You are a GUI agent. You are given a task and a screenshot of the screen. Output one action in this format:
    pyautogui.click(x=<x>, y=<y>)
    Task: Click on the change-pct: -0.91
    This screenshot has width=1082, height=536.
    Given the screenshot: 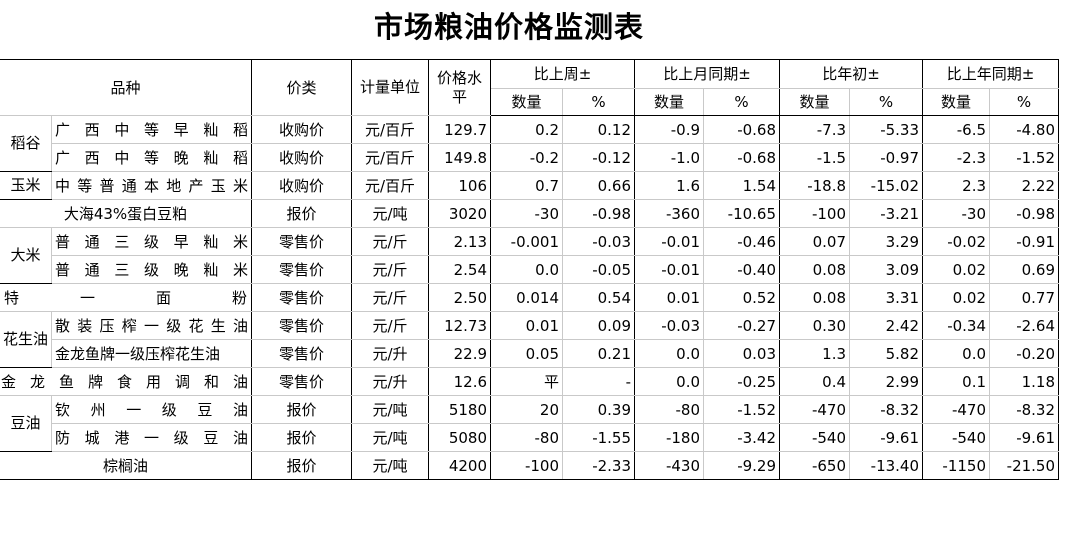 What is the action you would take?
    pyautogui.click(x=1024, y=241)
    